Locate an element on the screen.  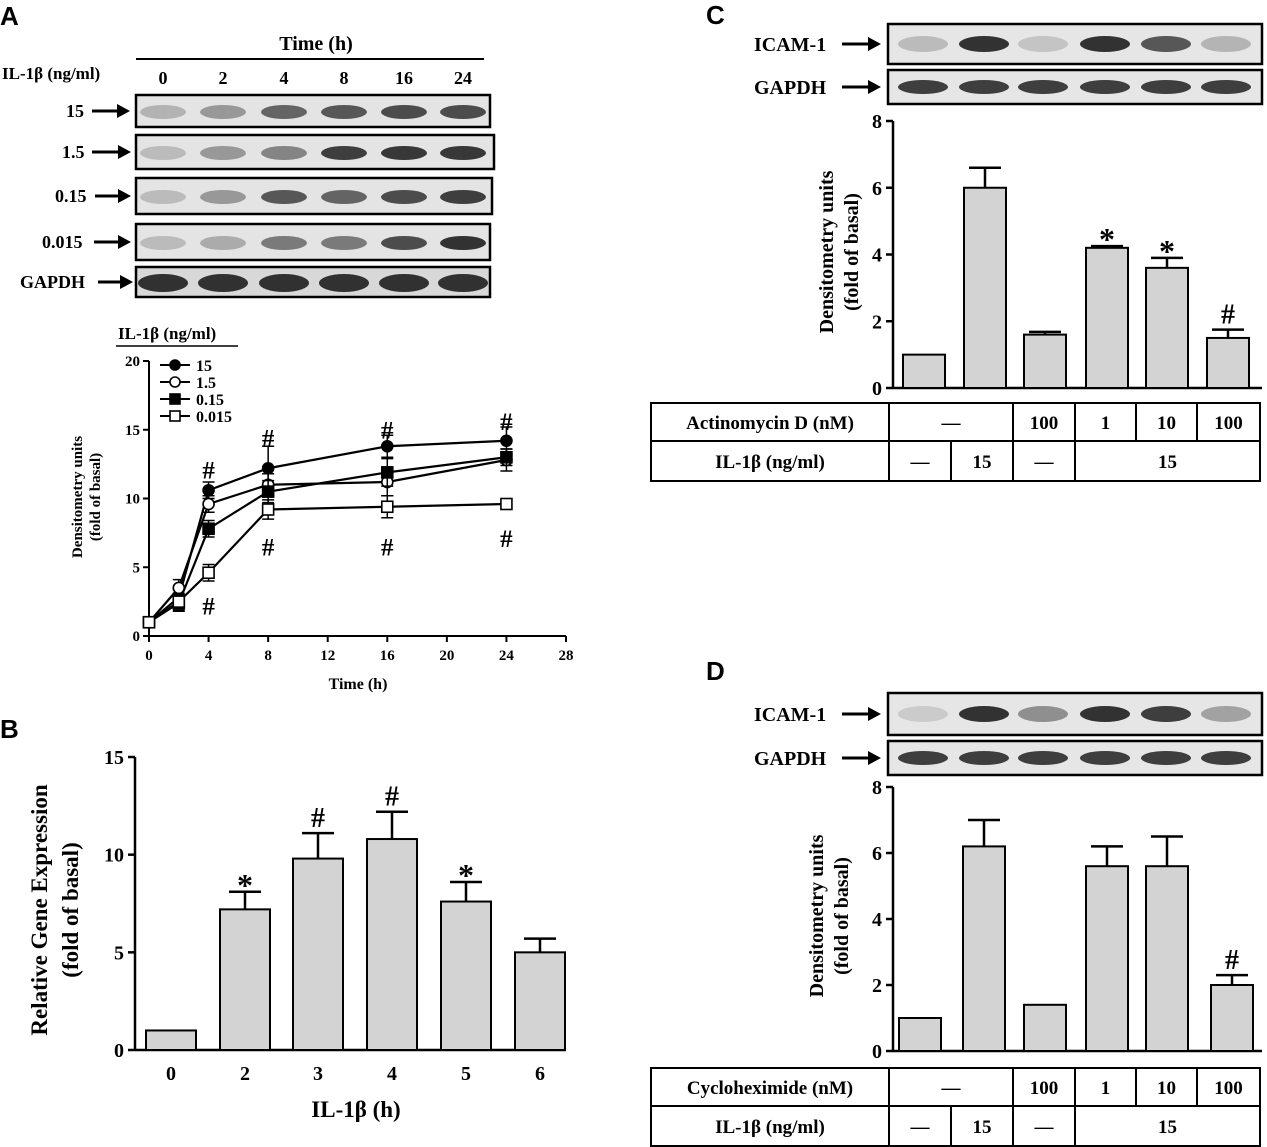
chart-d-y-tick-label: 6 is located at coordinates (877, 854).